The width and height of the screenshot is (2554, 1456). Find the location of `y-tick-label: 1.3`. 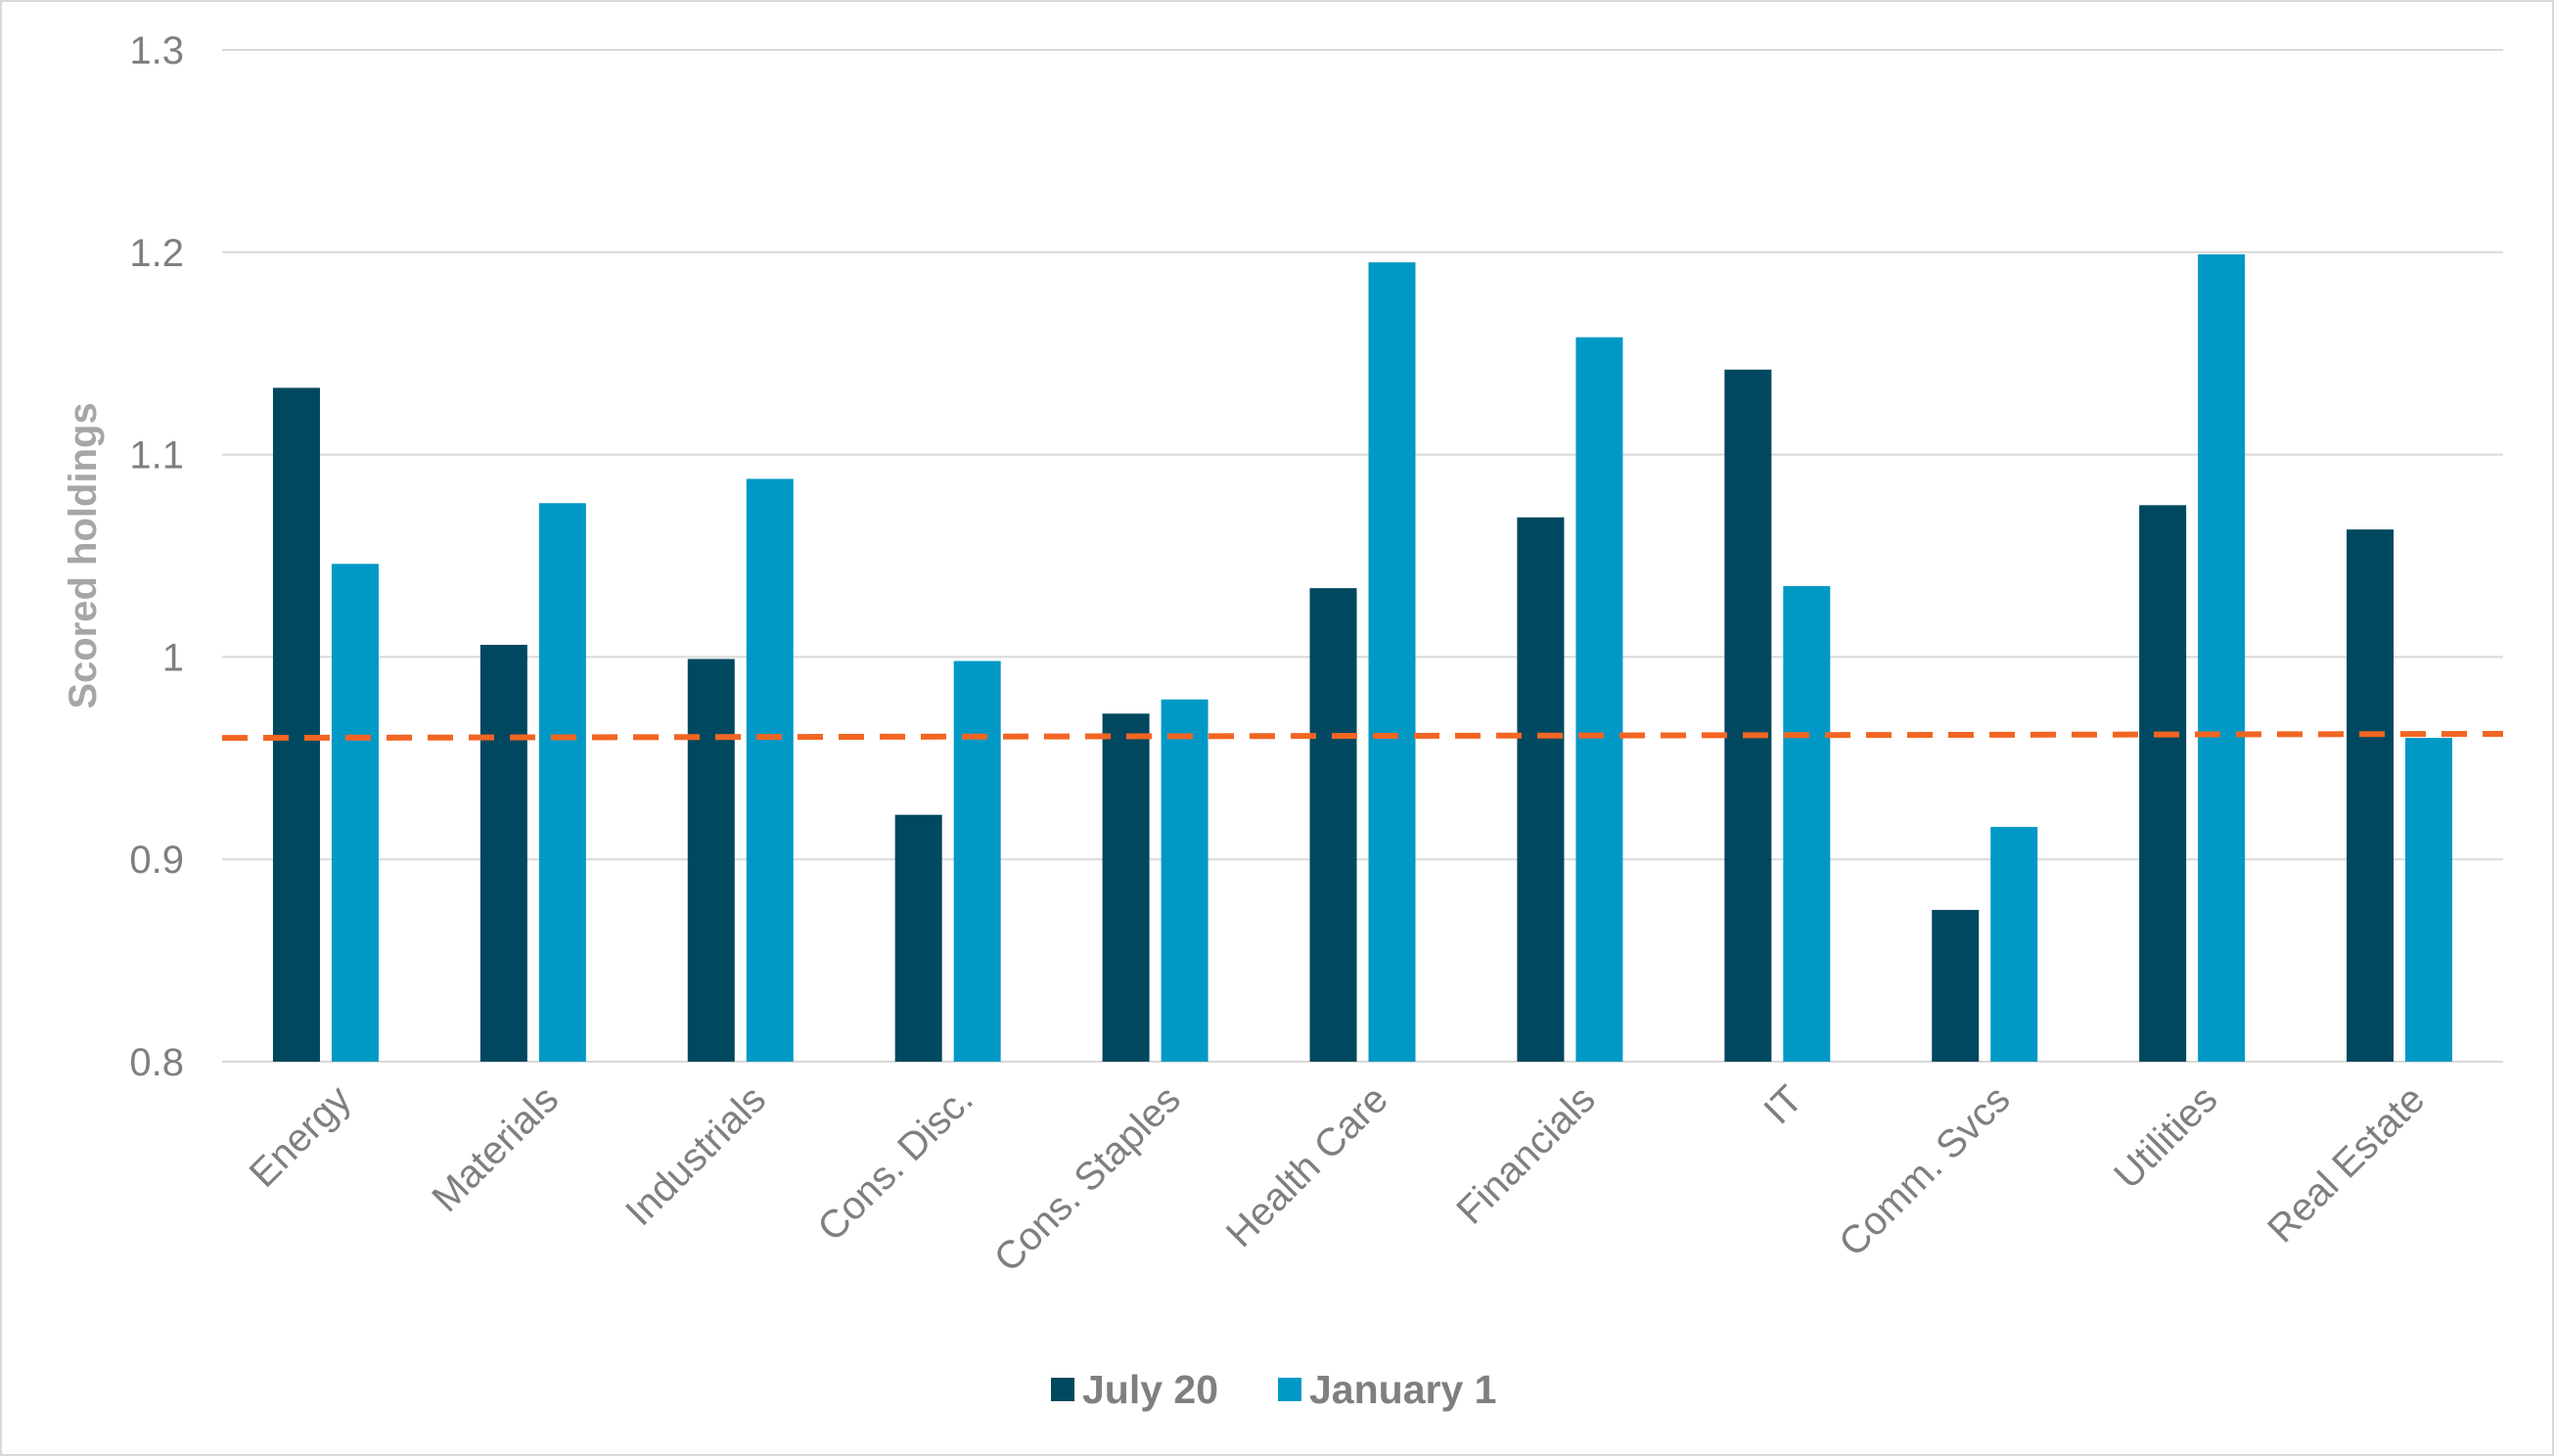

y-tick-label: 1.3 is located at coordinates (156, 50).